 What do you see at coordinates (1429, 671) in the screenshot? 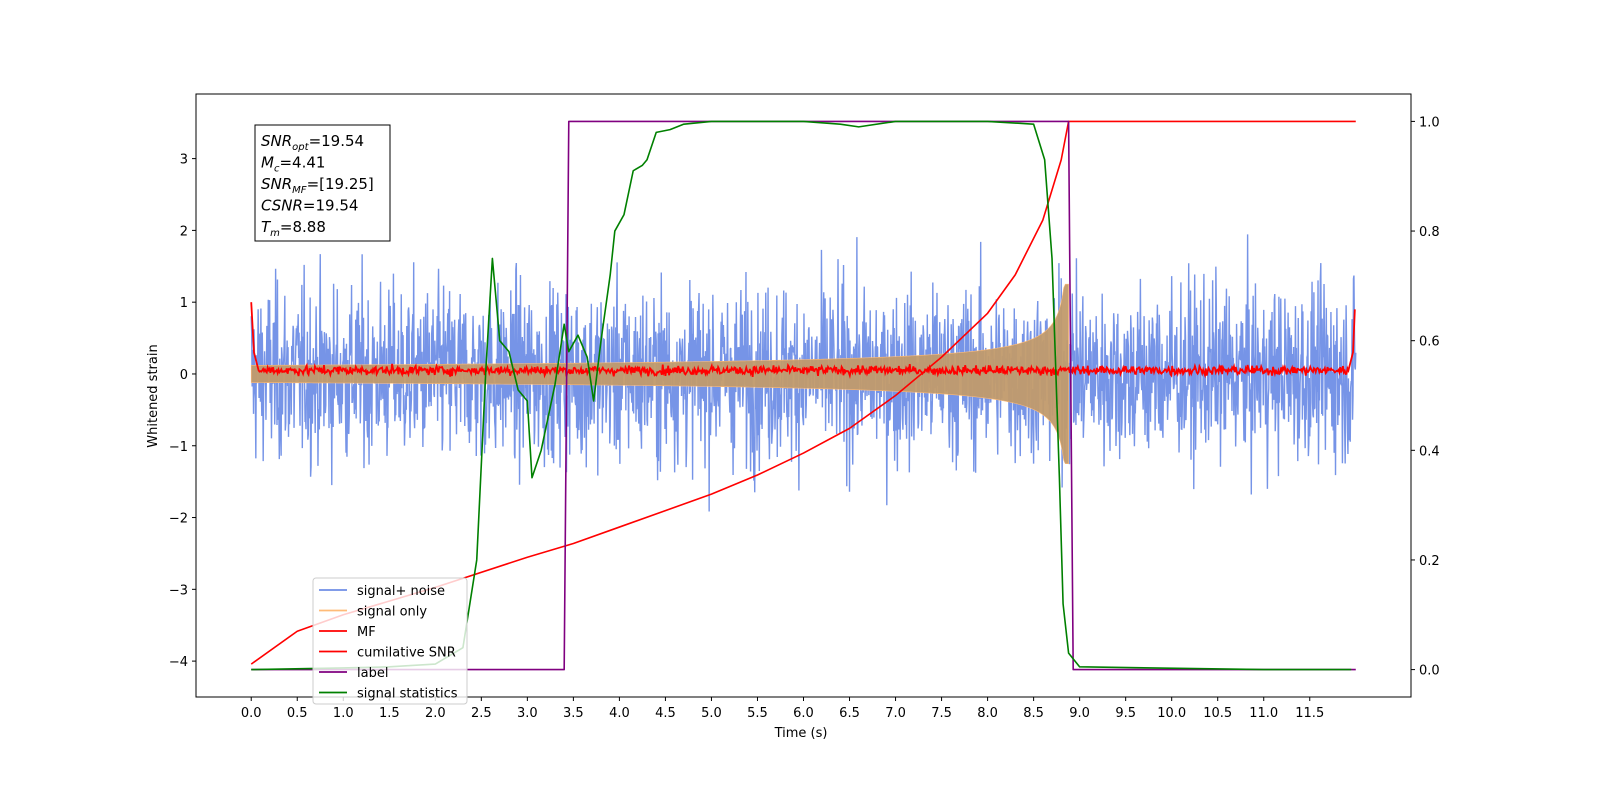
I see `y-right-tick-label: 0.0` at bounding box center [1429, 671].